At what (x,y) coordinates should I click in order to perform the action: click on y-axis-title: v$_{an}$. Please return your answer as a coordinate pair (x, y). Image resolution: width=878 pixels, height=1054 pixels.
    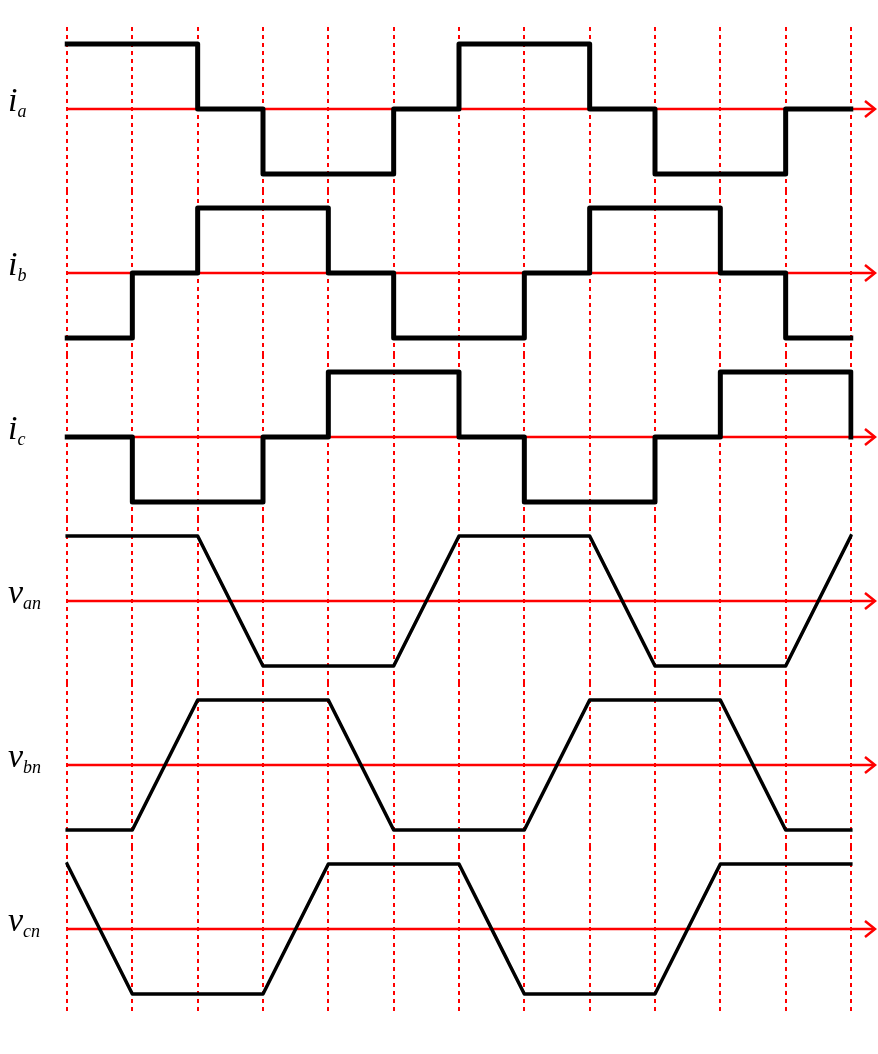
    Looking at the image, I should click on (25, 593).